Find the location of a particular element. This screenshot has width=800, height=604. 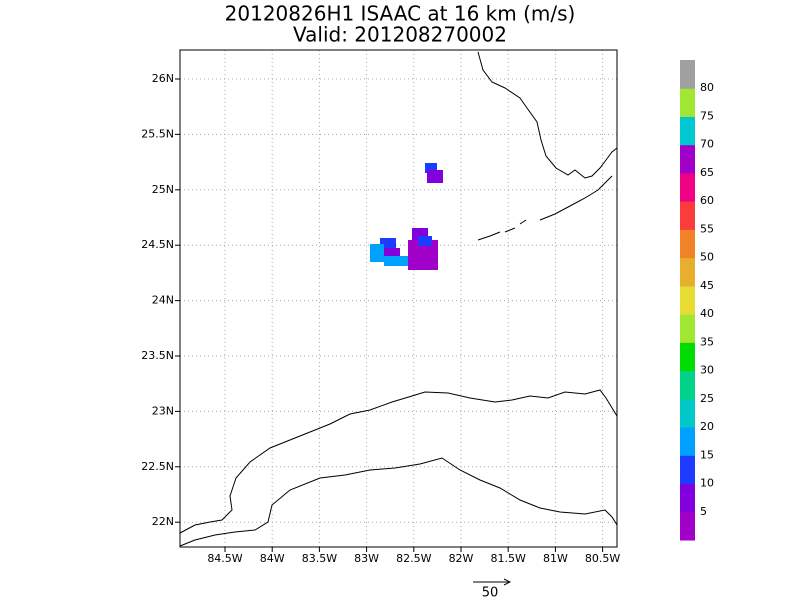

lon-tick-label: 83W is located at coordinates (366, 558).